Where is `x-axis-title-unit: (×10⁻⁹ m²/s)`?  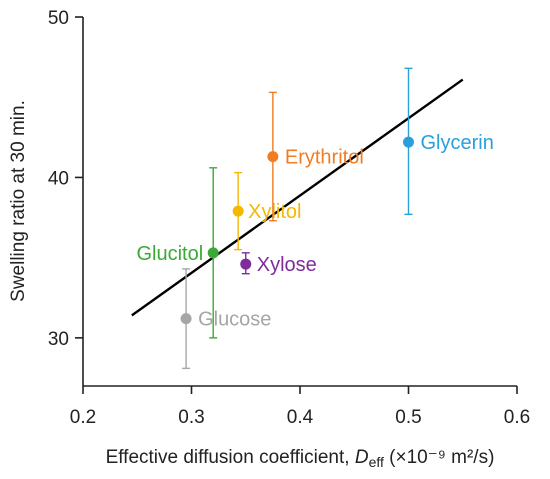 x-axis-title-unit: (×10⁻⁹ m²/s) is located at coordinates (439, 457).